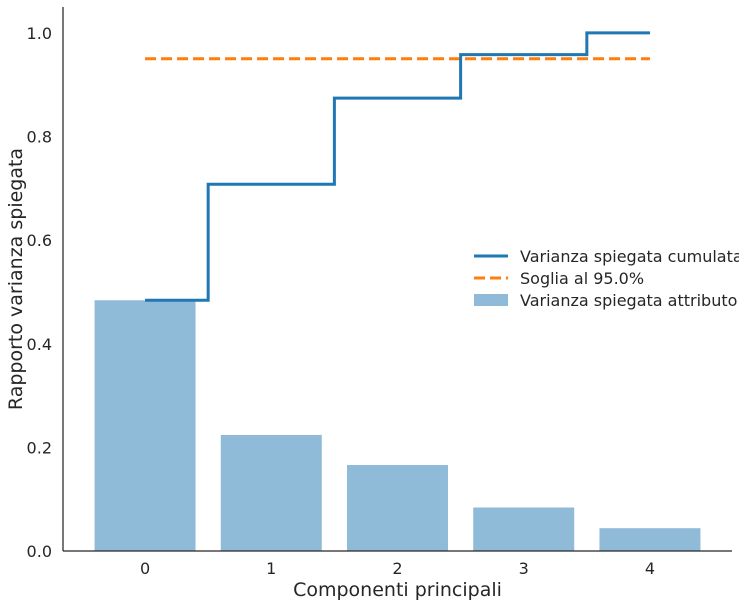 The image size is (739, 606). I want to click on y-tick-label: 0.6, so click(39, 240).